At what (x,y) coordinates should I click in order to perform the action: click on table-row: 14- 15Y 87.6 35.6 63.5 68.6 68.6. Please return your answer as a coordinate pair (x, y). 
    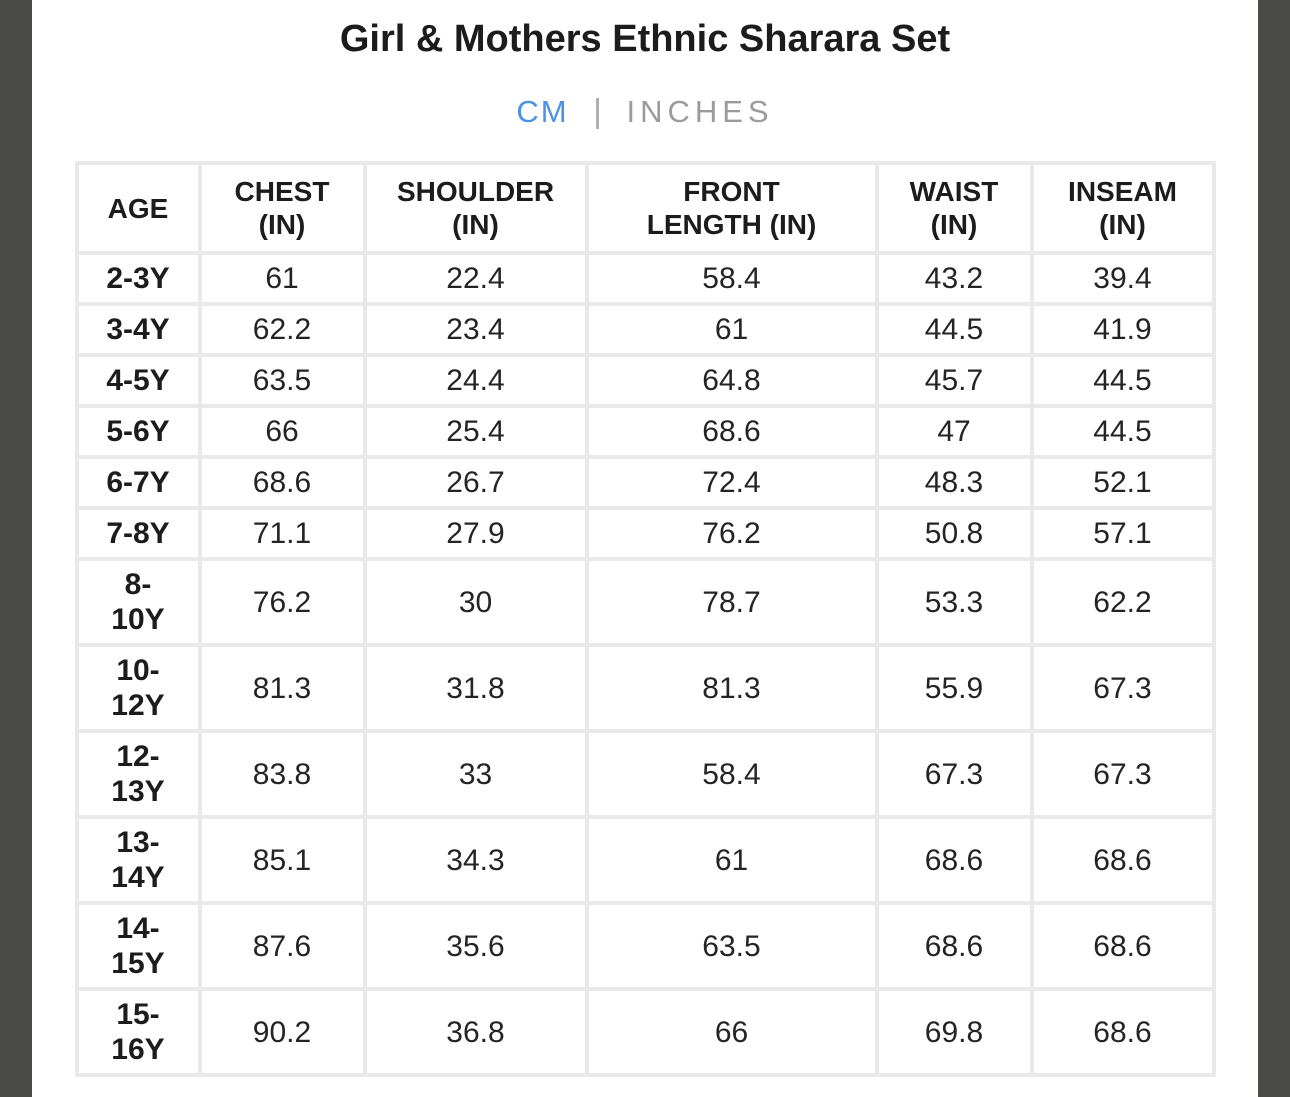
    Looking at the image, I should click on (645, 946).